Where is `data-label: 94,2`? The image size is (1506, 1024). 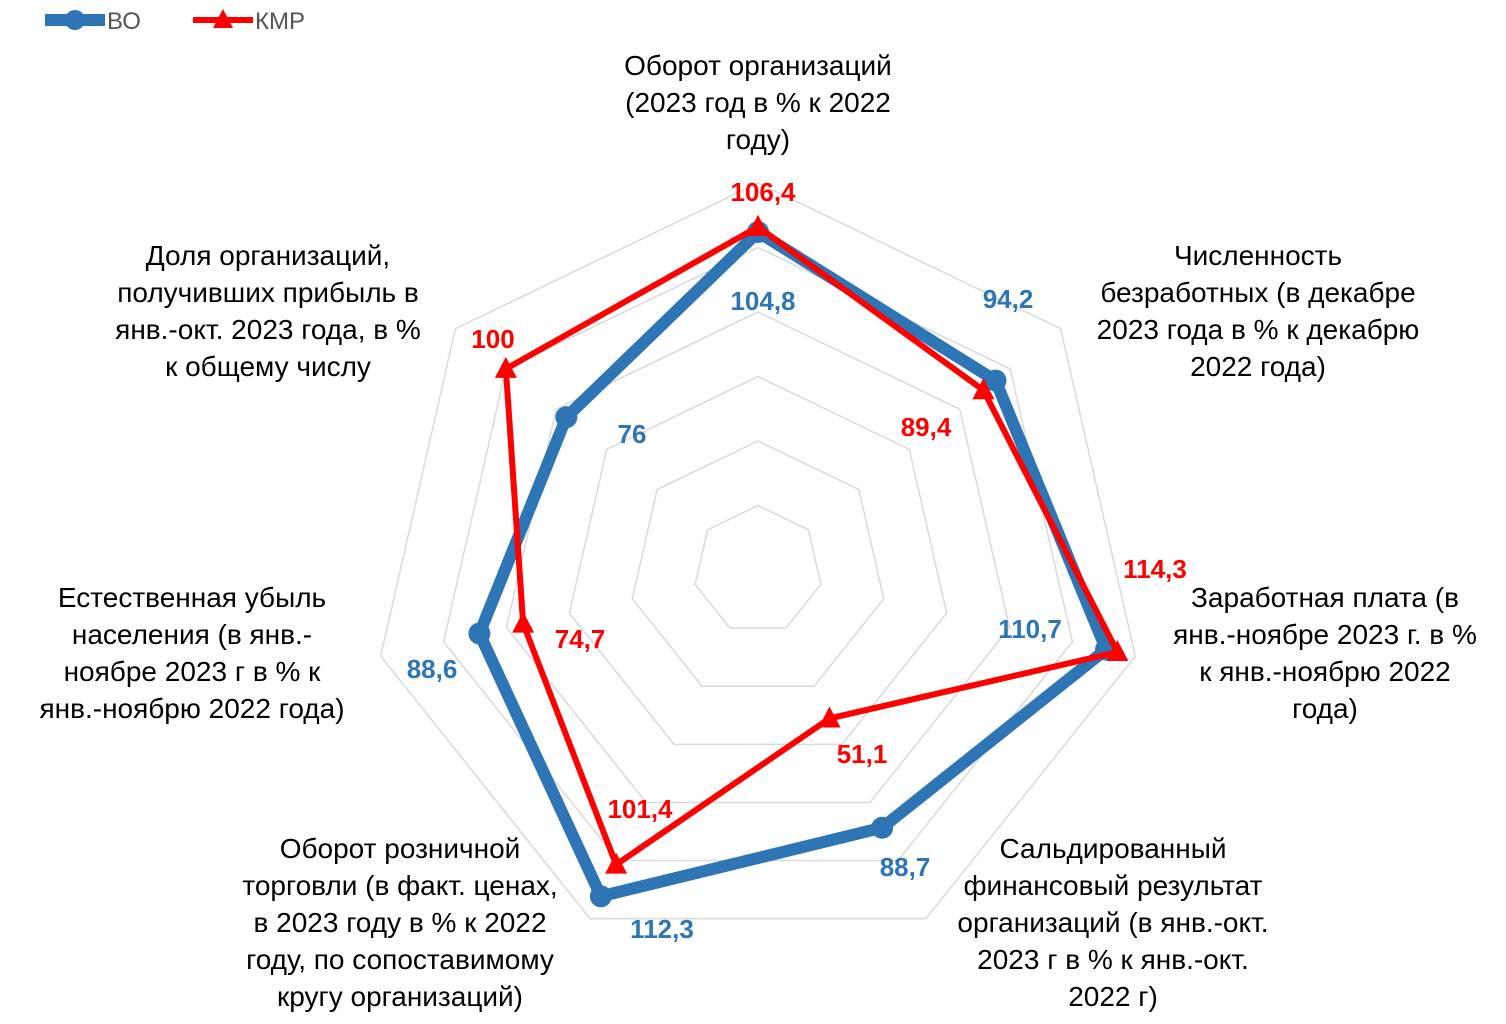 data-label: 94,2 is located at coordinates (1008, 299).